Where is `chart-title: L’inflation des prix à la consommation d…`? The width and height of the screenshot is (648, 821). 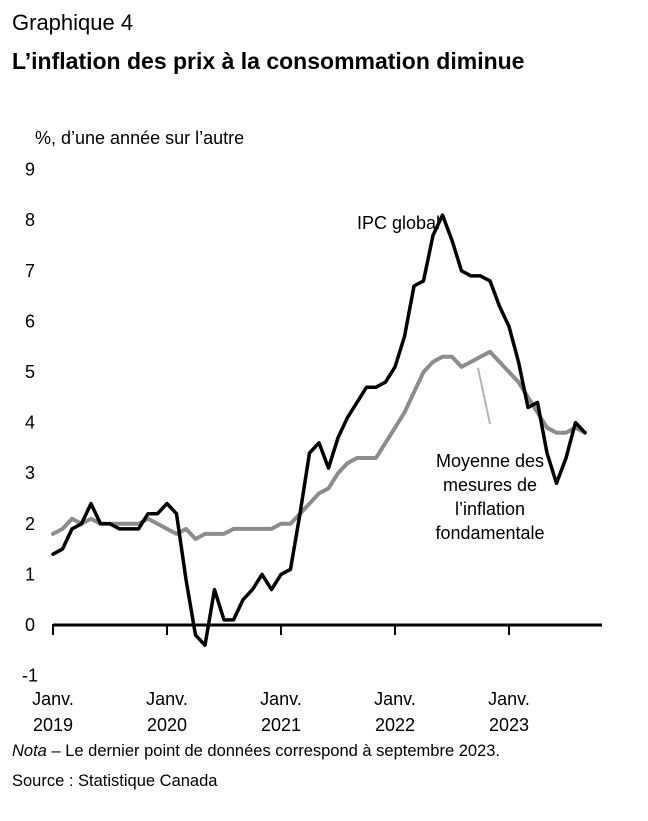
chart-title: L’inflation des prix à la consommation d… is located at coordinates (268, 61).